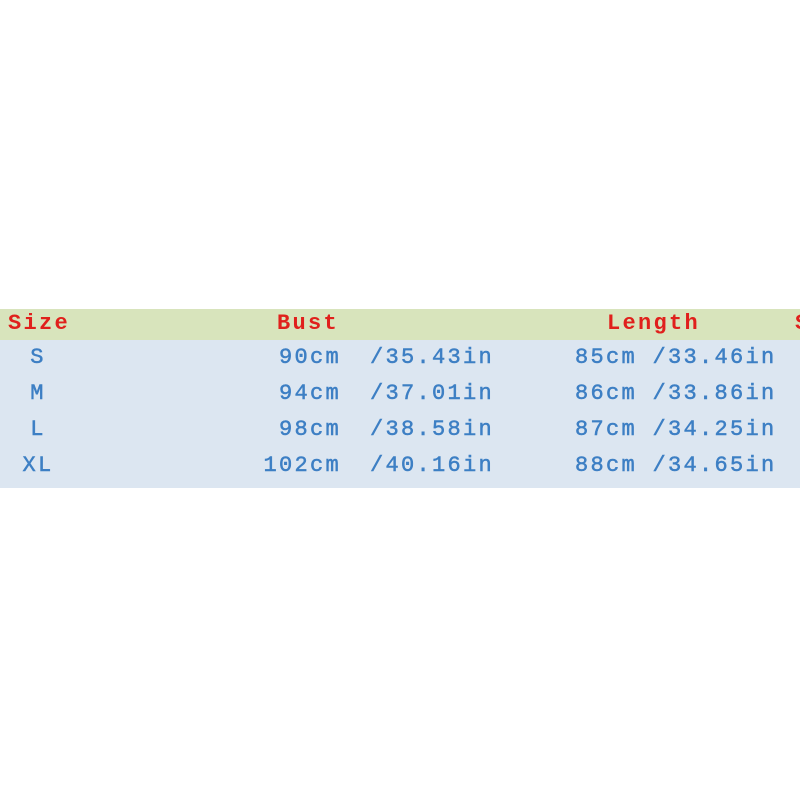 This screenshot has height=800, width=800. I want to click on header-cell: S, so click(797, 324).